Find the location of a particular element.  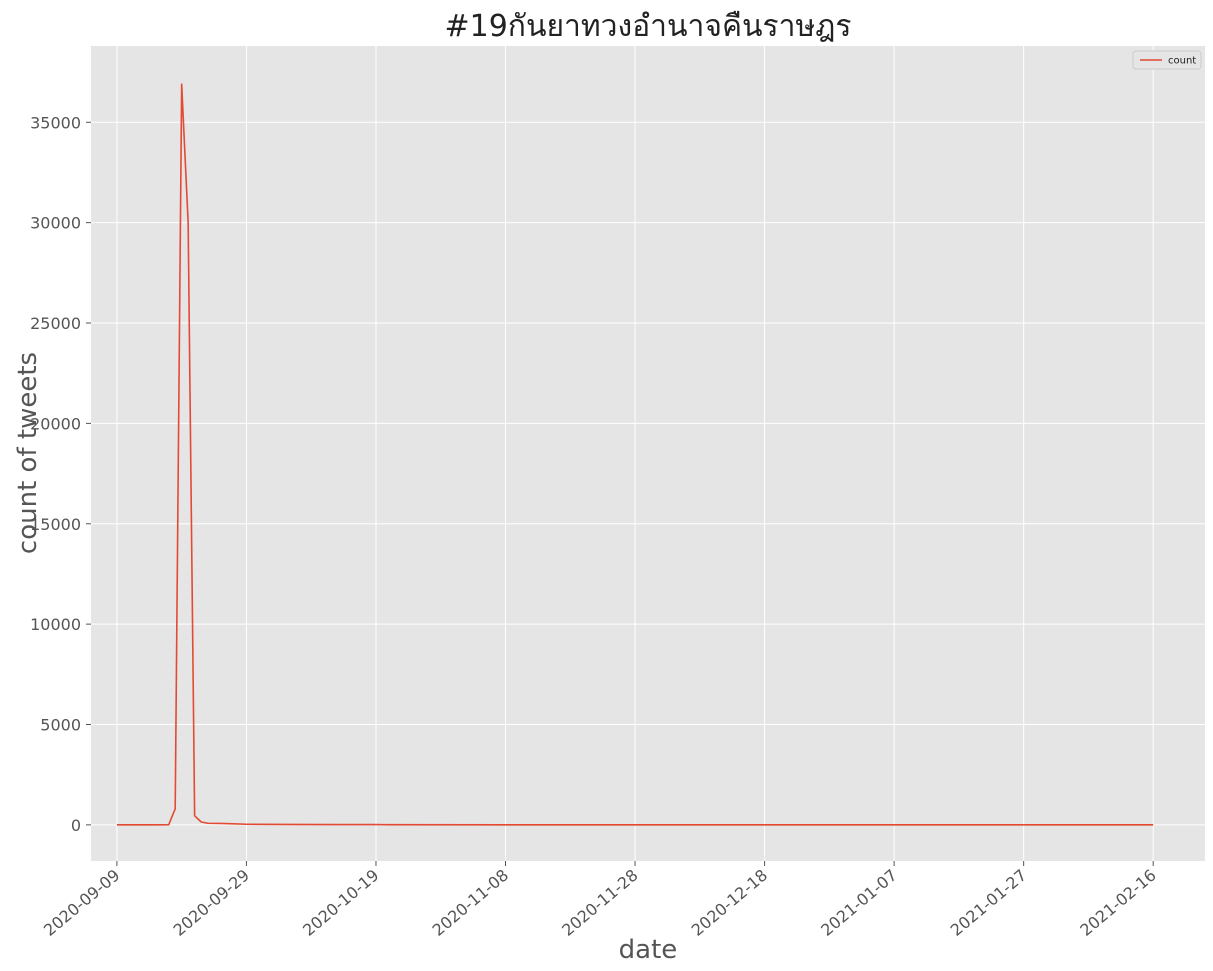

x-tick-label: 2020-09-09 is located at coordinates (81, 903).